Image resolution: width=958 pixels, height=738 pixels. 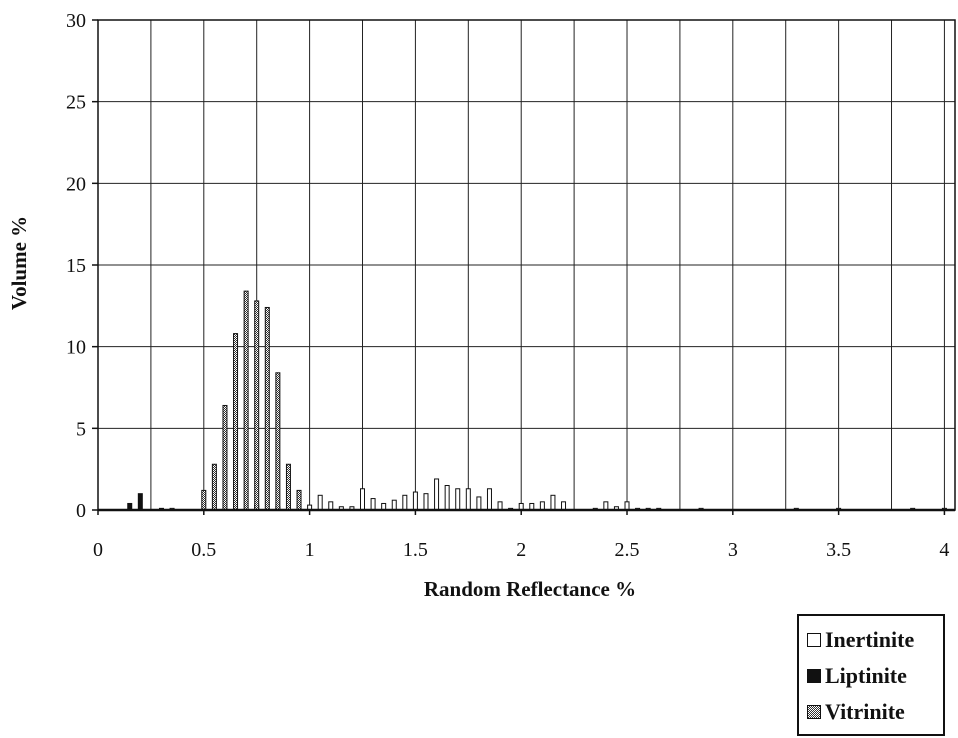 I want to click on x-tick-label: 0.5, so click(x=203, y=550).